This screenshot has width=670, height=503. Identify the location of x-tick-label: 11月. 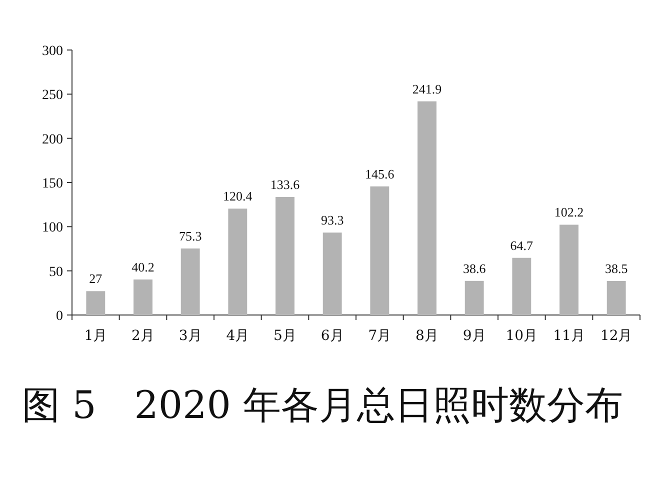
(569, 336).